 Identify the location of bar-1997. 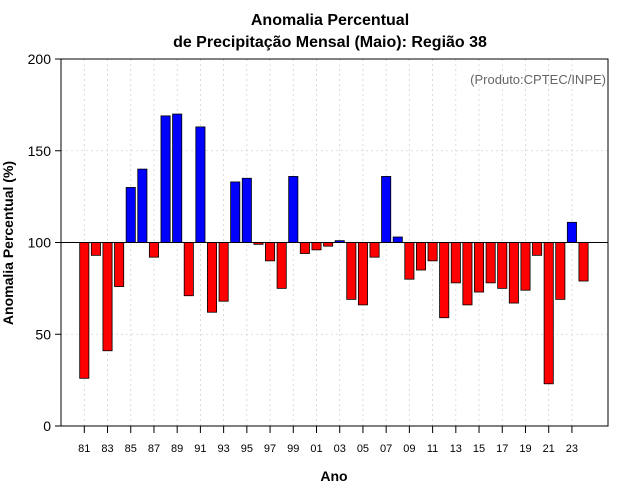
(270, 252).